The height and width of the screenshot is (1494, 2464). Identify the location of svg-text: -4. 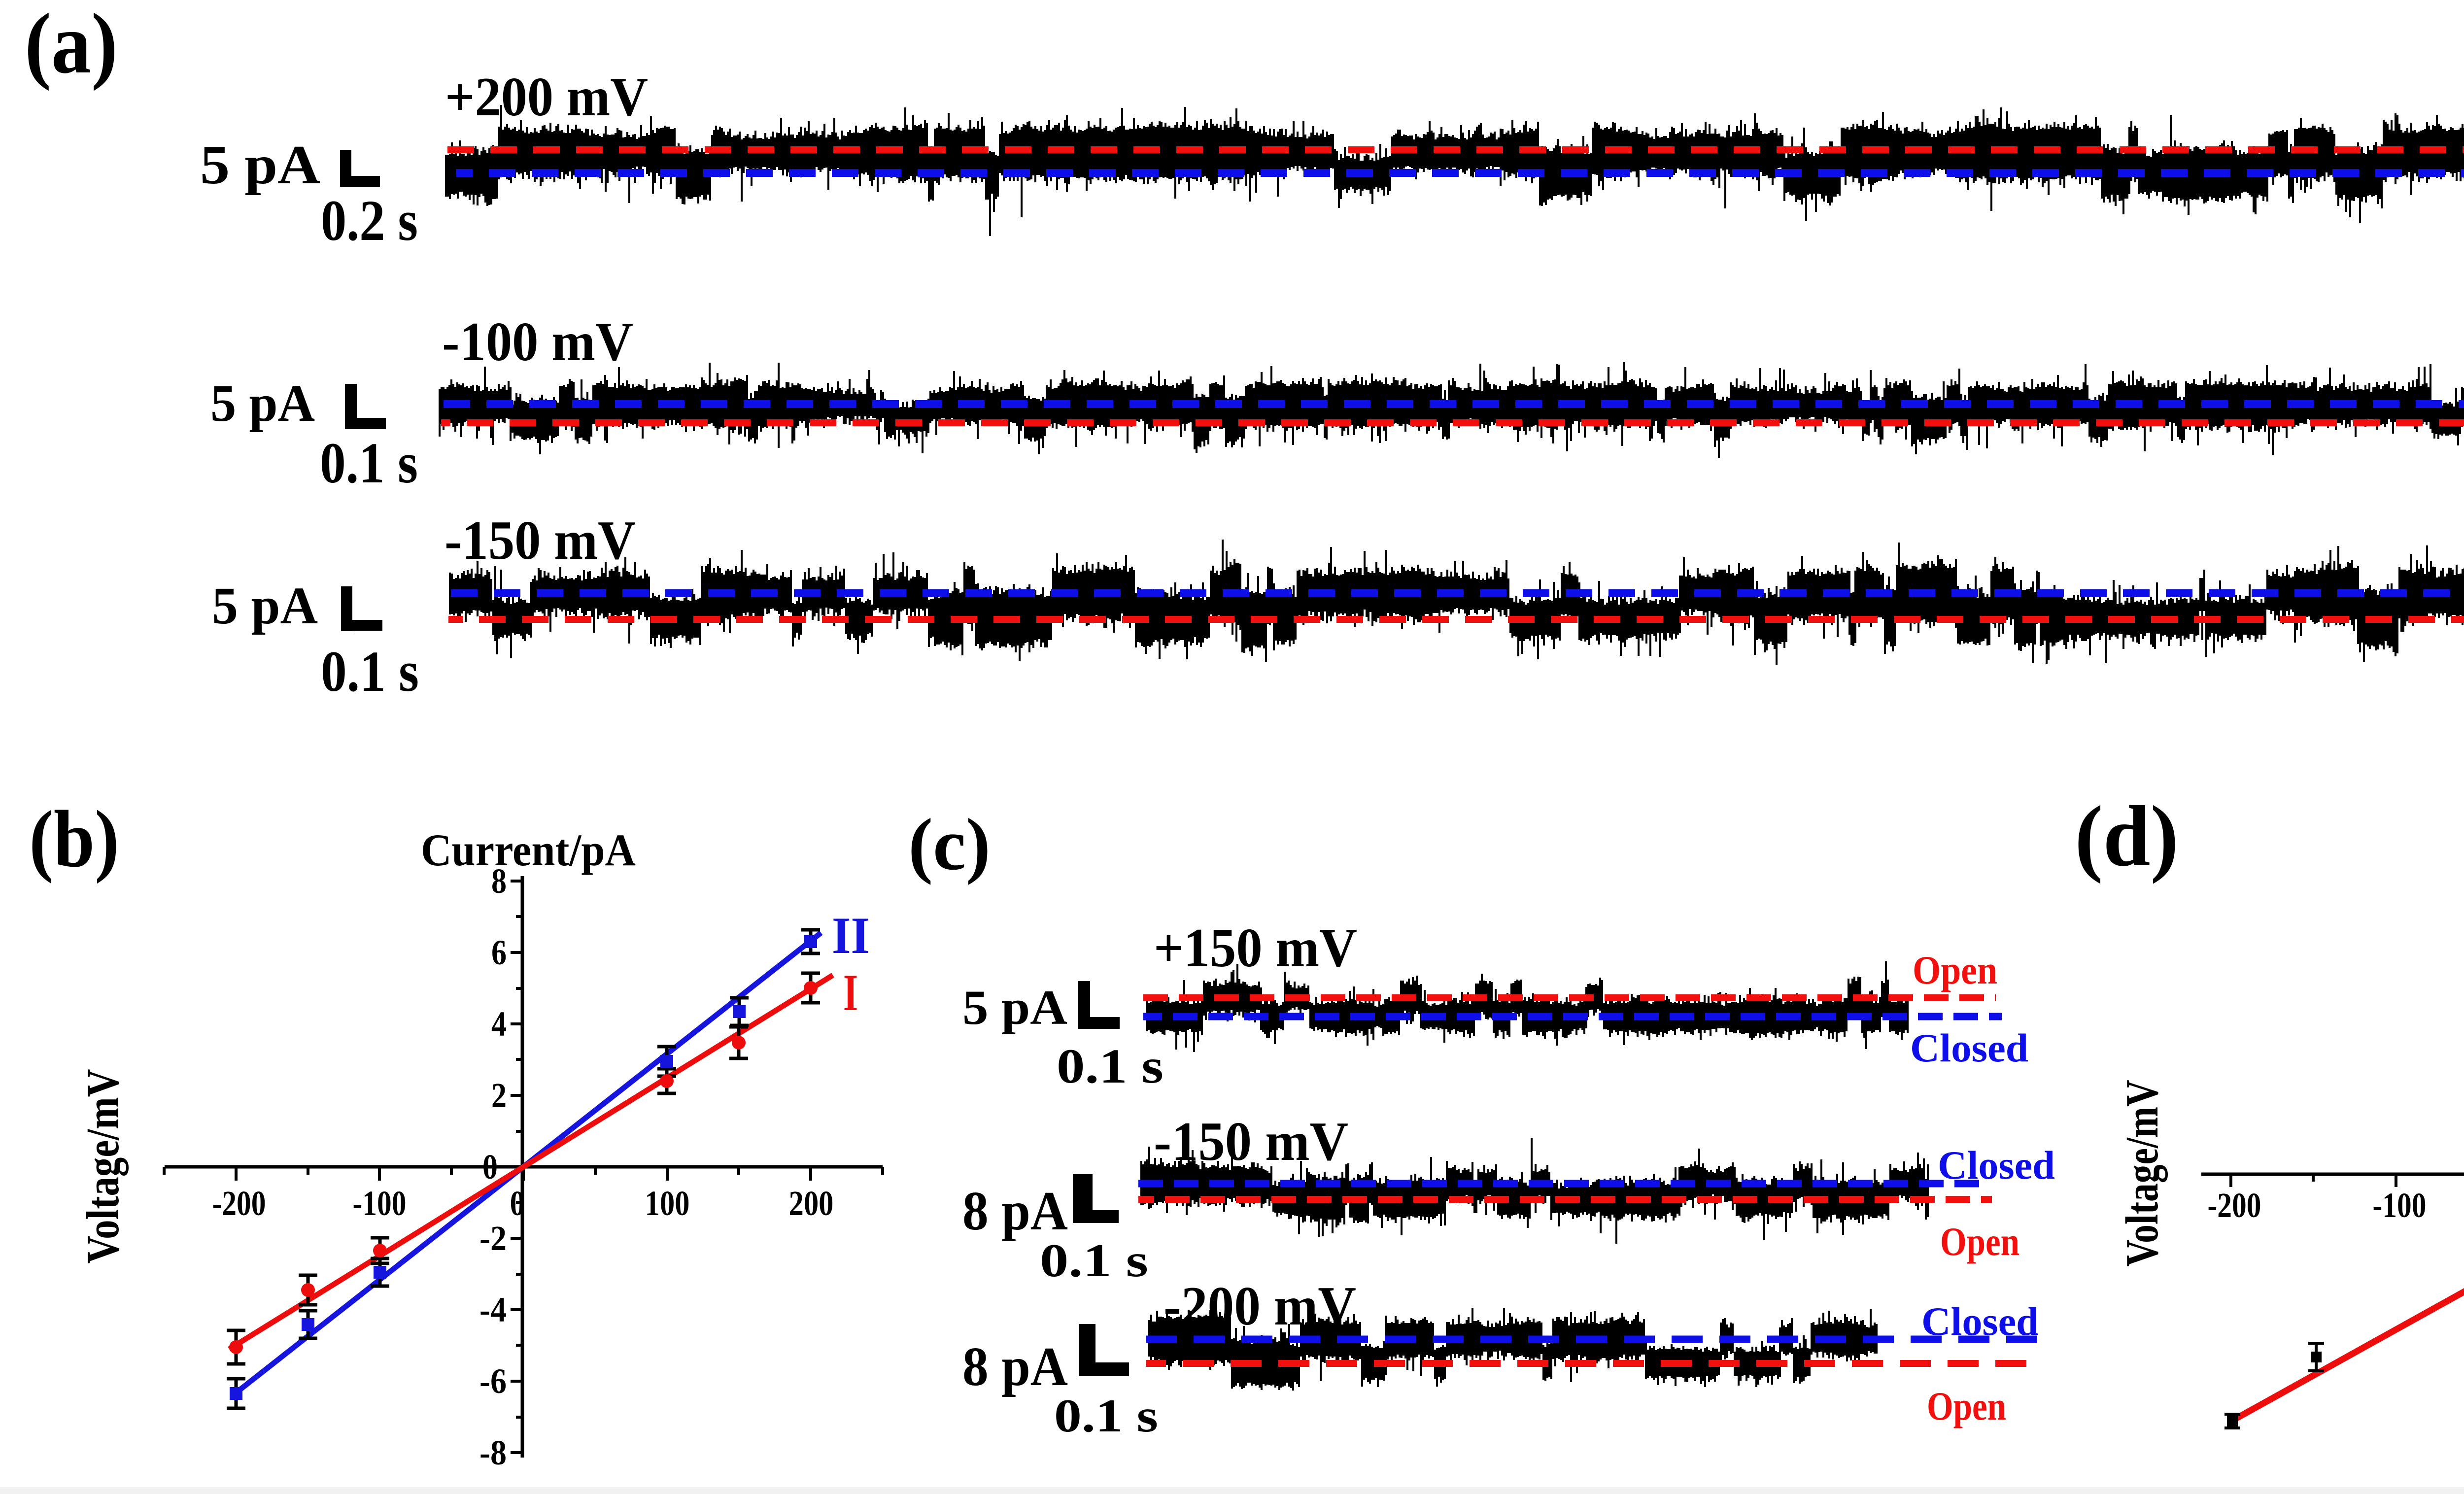
(493, 1309).